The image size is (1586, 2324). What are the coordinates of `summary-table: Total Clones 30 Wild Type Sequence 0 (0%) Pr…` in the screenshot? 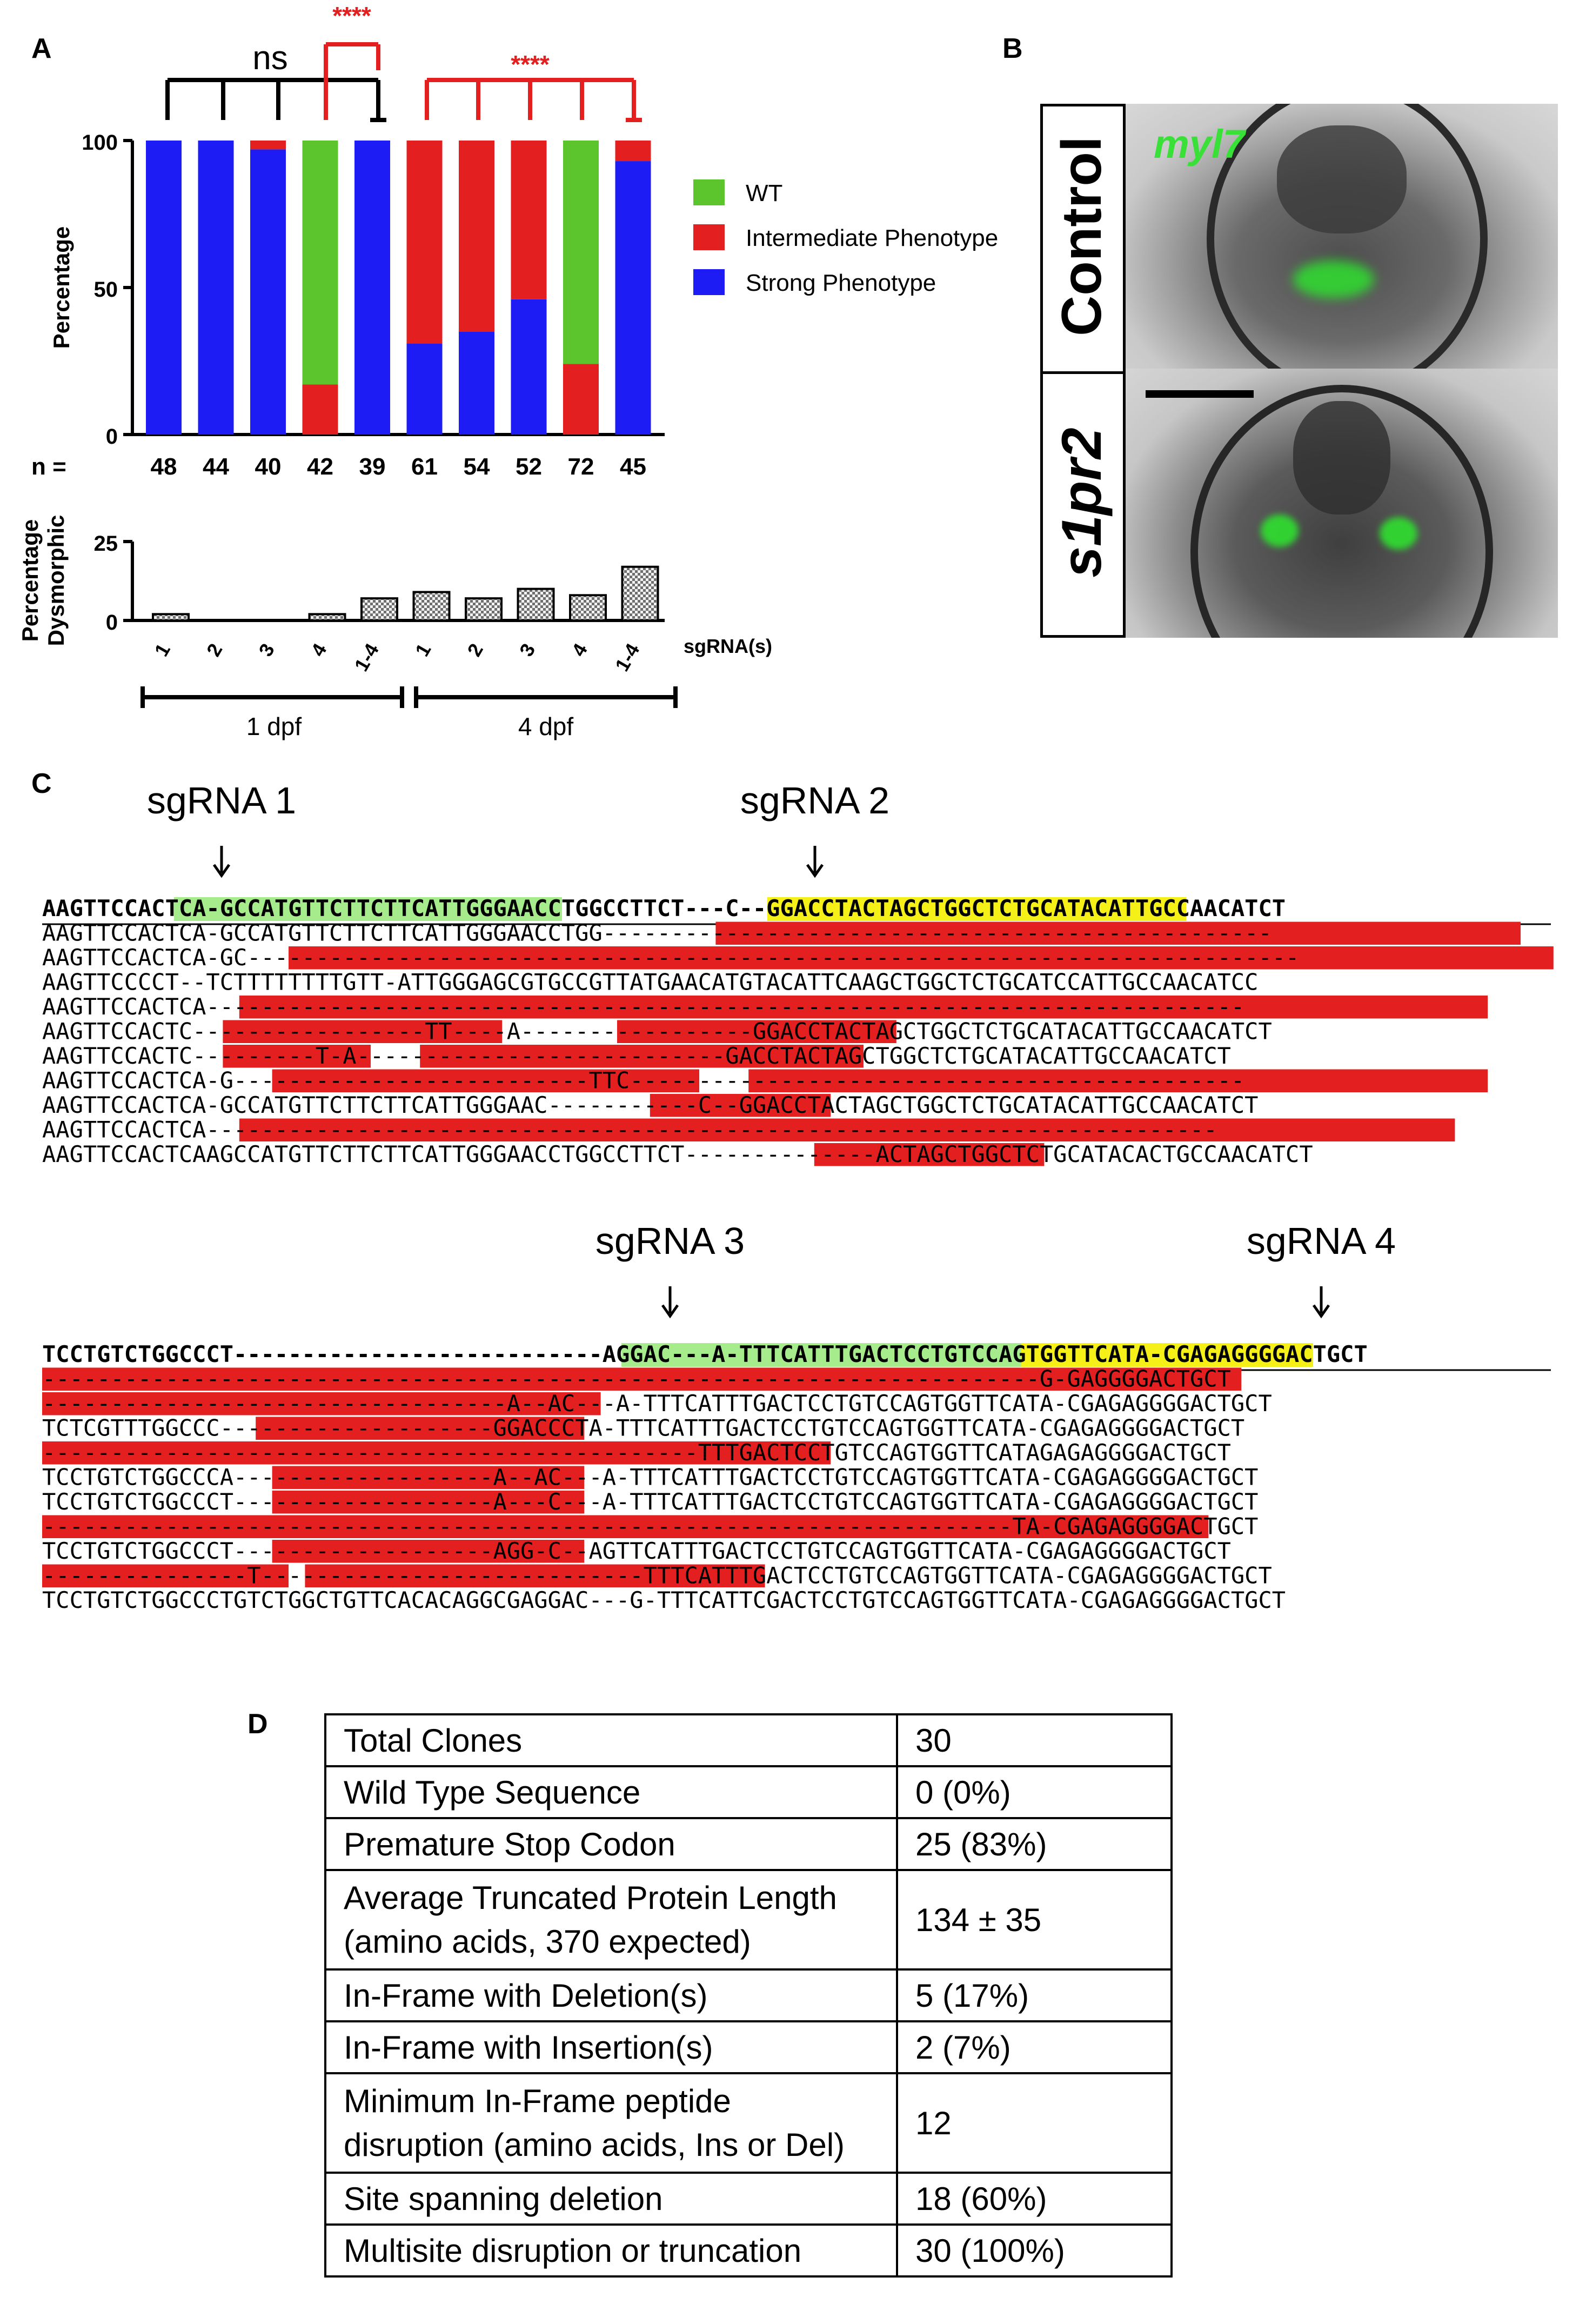 It's located at (748, 1996).